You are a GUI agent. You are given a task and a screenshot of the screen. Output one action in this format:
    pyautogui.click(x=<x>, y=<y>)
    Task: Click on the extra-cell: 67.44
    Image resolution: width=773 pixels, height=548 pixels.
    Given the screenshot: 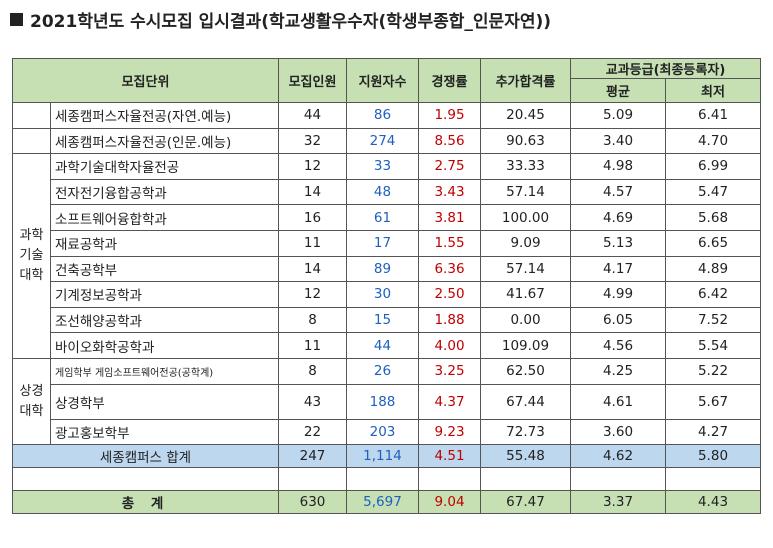 What is the action you would take?
    pyautogui.click(x=525, y=401)
    